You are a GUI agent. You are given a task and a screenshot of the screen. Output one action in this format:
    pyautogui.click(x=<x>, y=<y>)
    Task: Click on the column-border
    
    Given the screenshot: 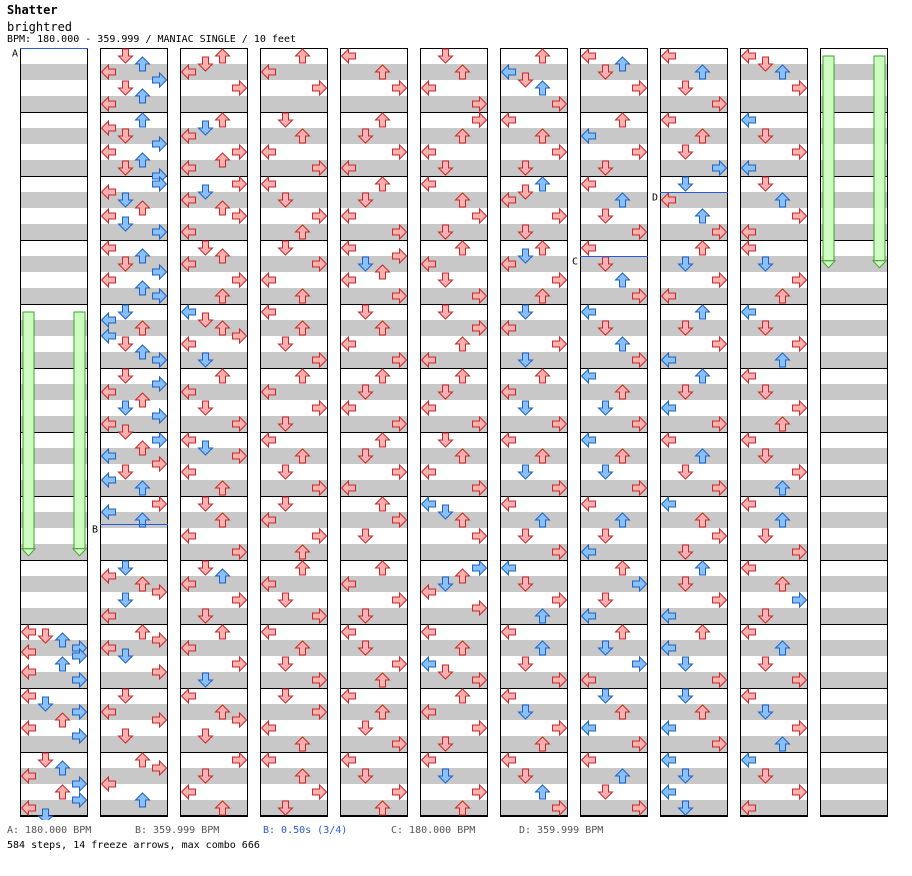 What is the action you would take?
    pyautogui.click(x=454, y=432)
    